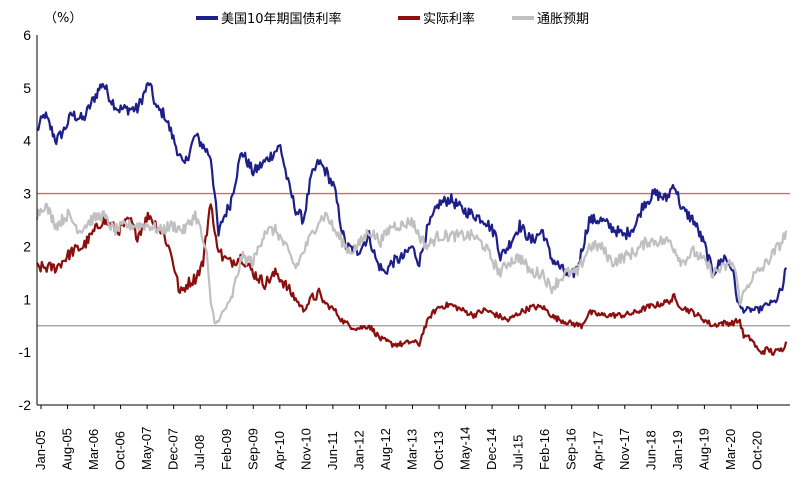 This screenshot has width=806, height=477. I want to click on x-tick-label: Aug-12, so click(385, 449).